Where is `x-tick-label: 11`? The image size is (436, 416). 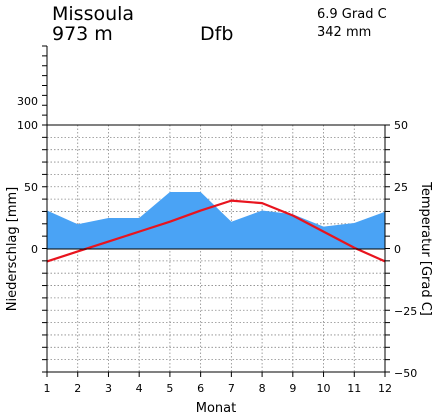 x-tick-label: 11 is located at coordinates (354, 388).